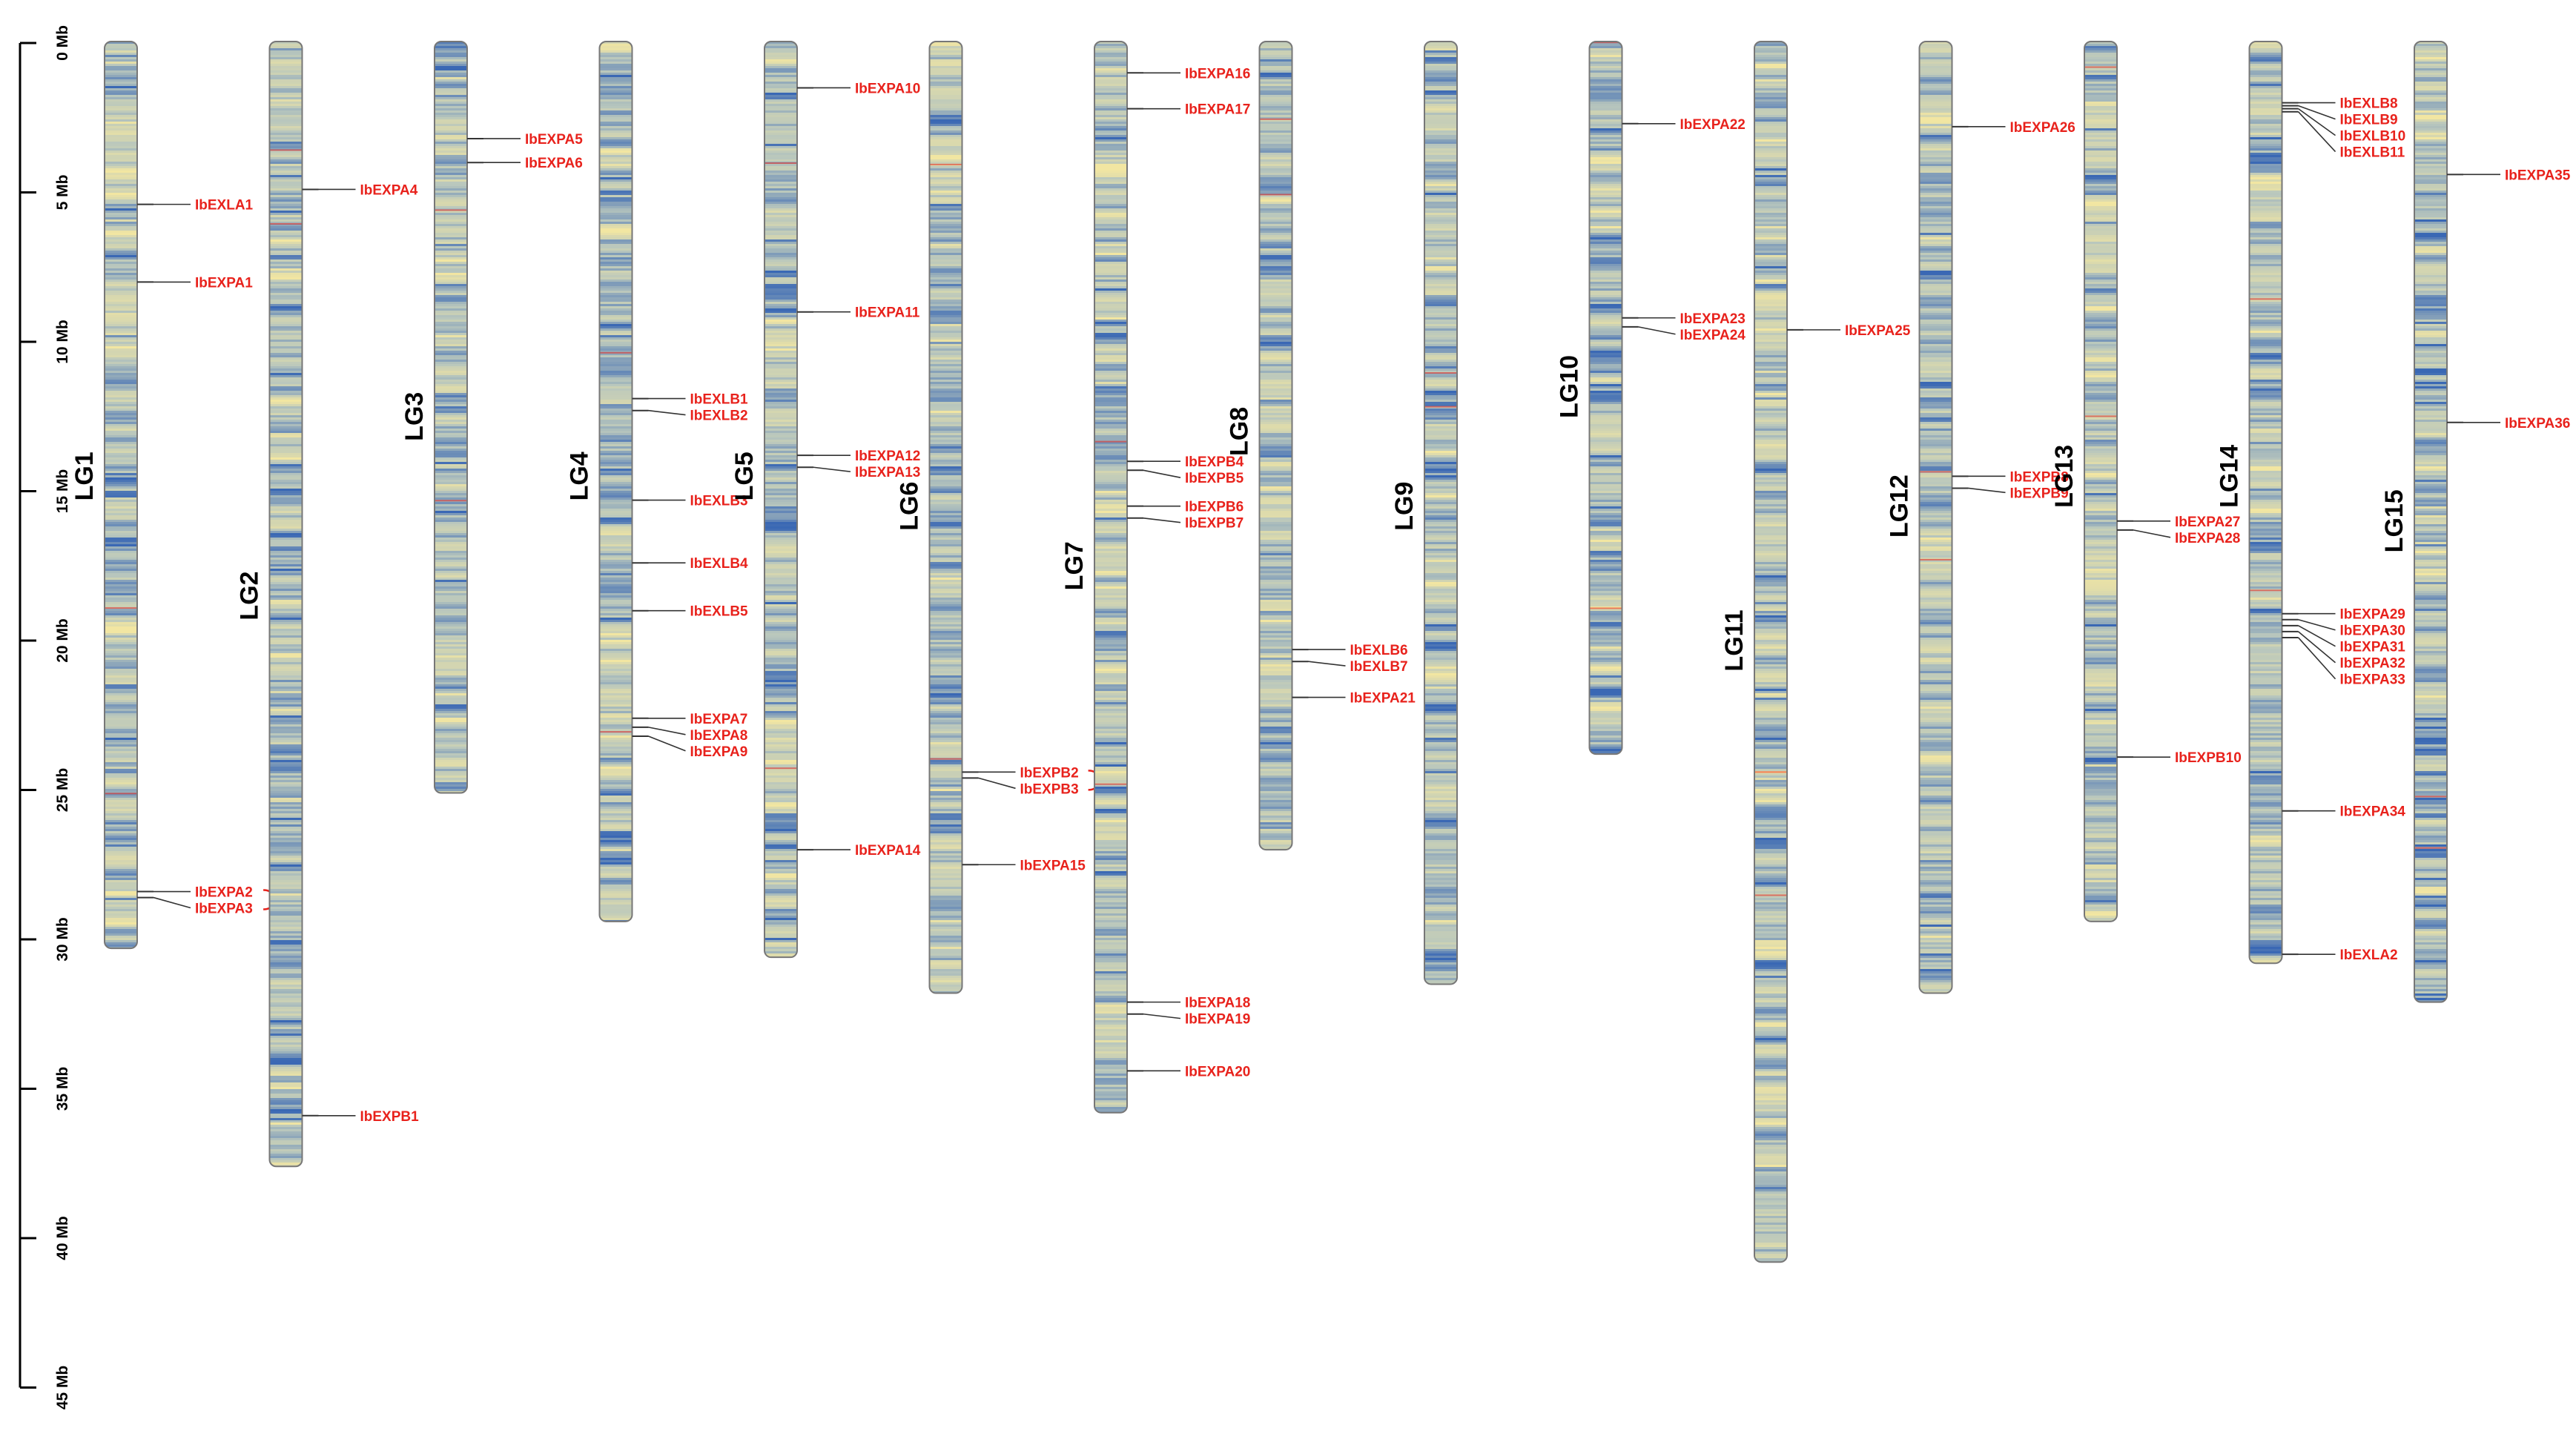 The height and width of the screenshot is (1445, 2576). What do you see at coordinates (1185, 524) in the screenshot?
I see `gene-marker: IbEXPB7` at bounding box center [1185, 524].